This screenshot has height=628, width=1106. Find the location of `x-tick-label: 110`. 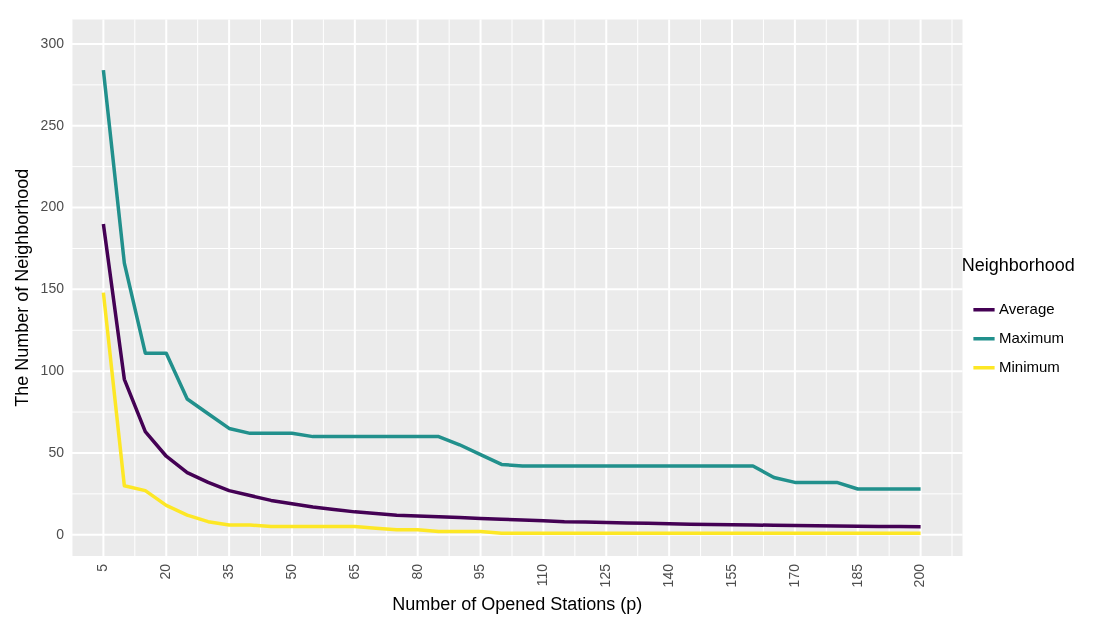

x-tick-label: 110 is located at coordinates (542, 575).